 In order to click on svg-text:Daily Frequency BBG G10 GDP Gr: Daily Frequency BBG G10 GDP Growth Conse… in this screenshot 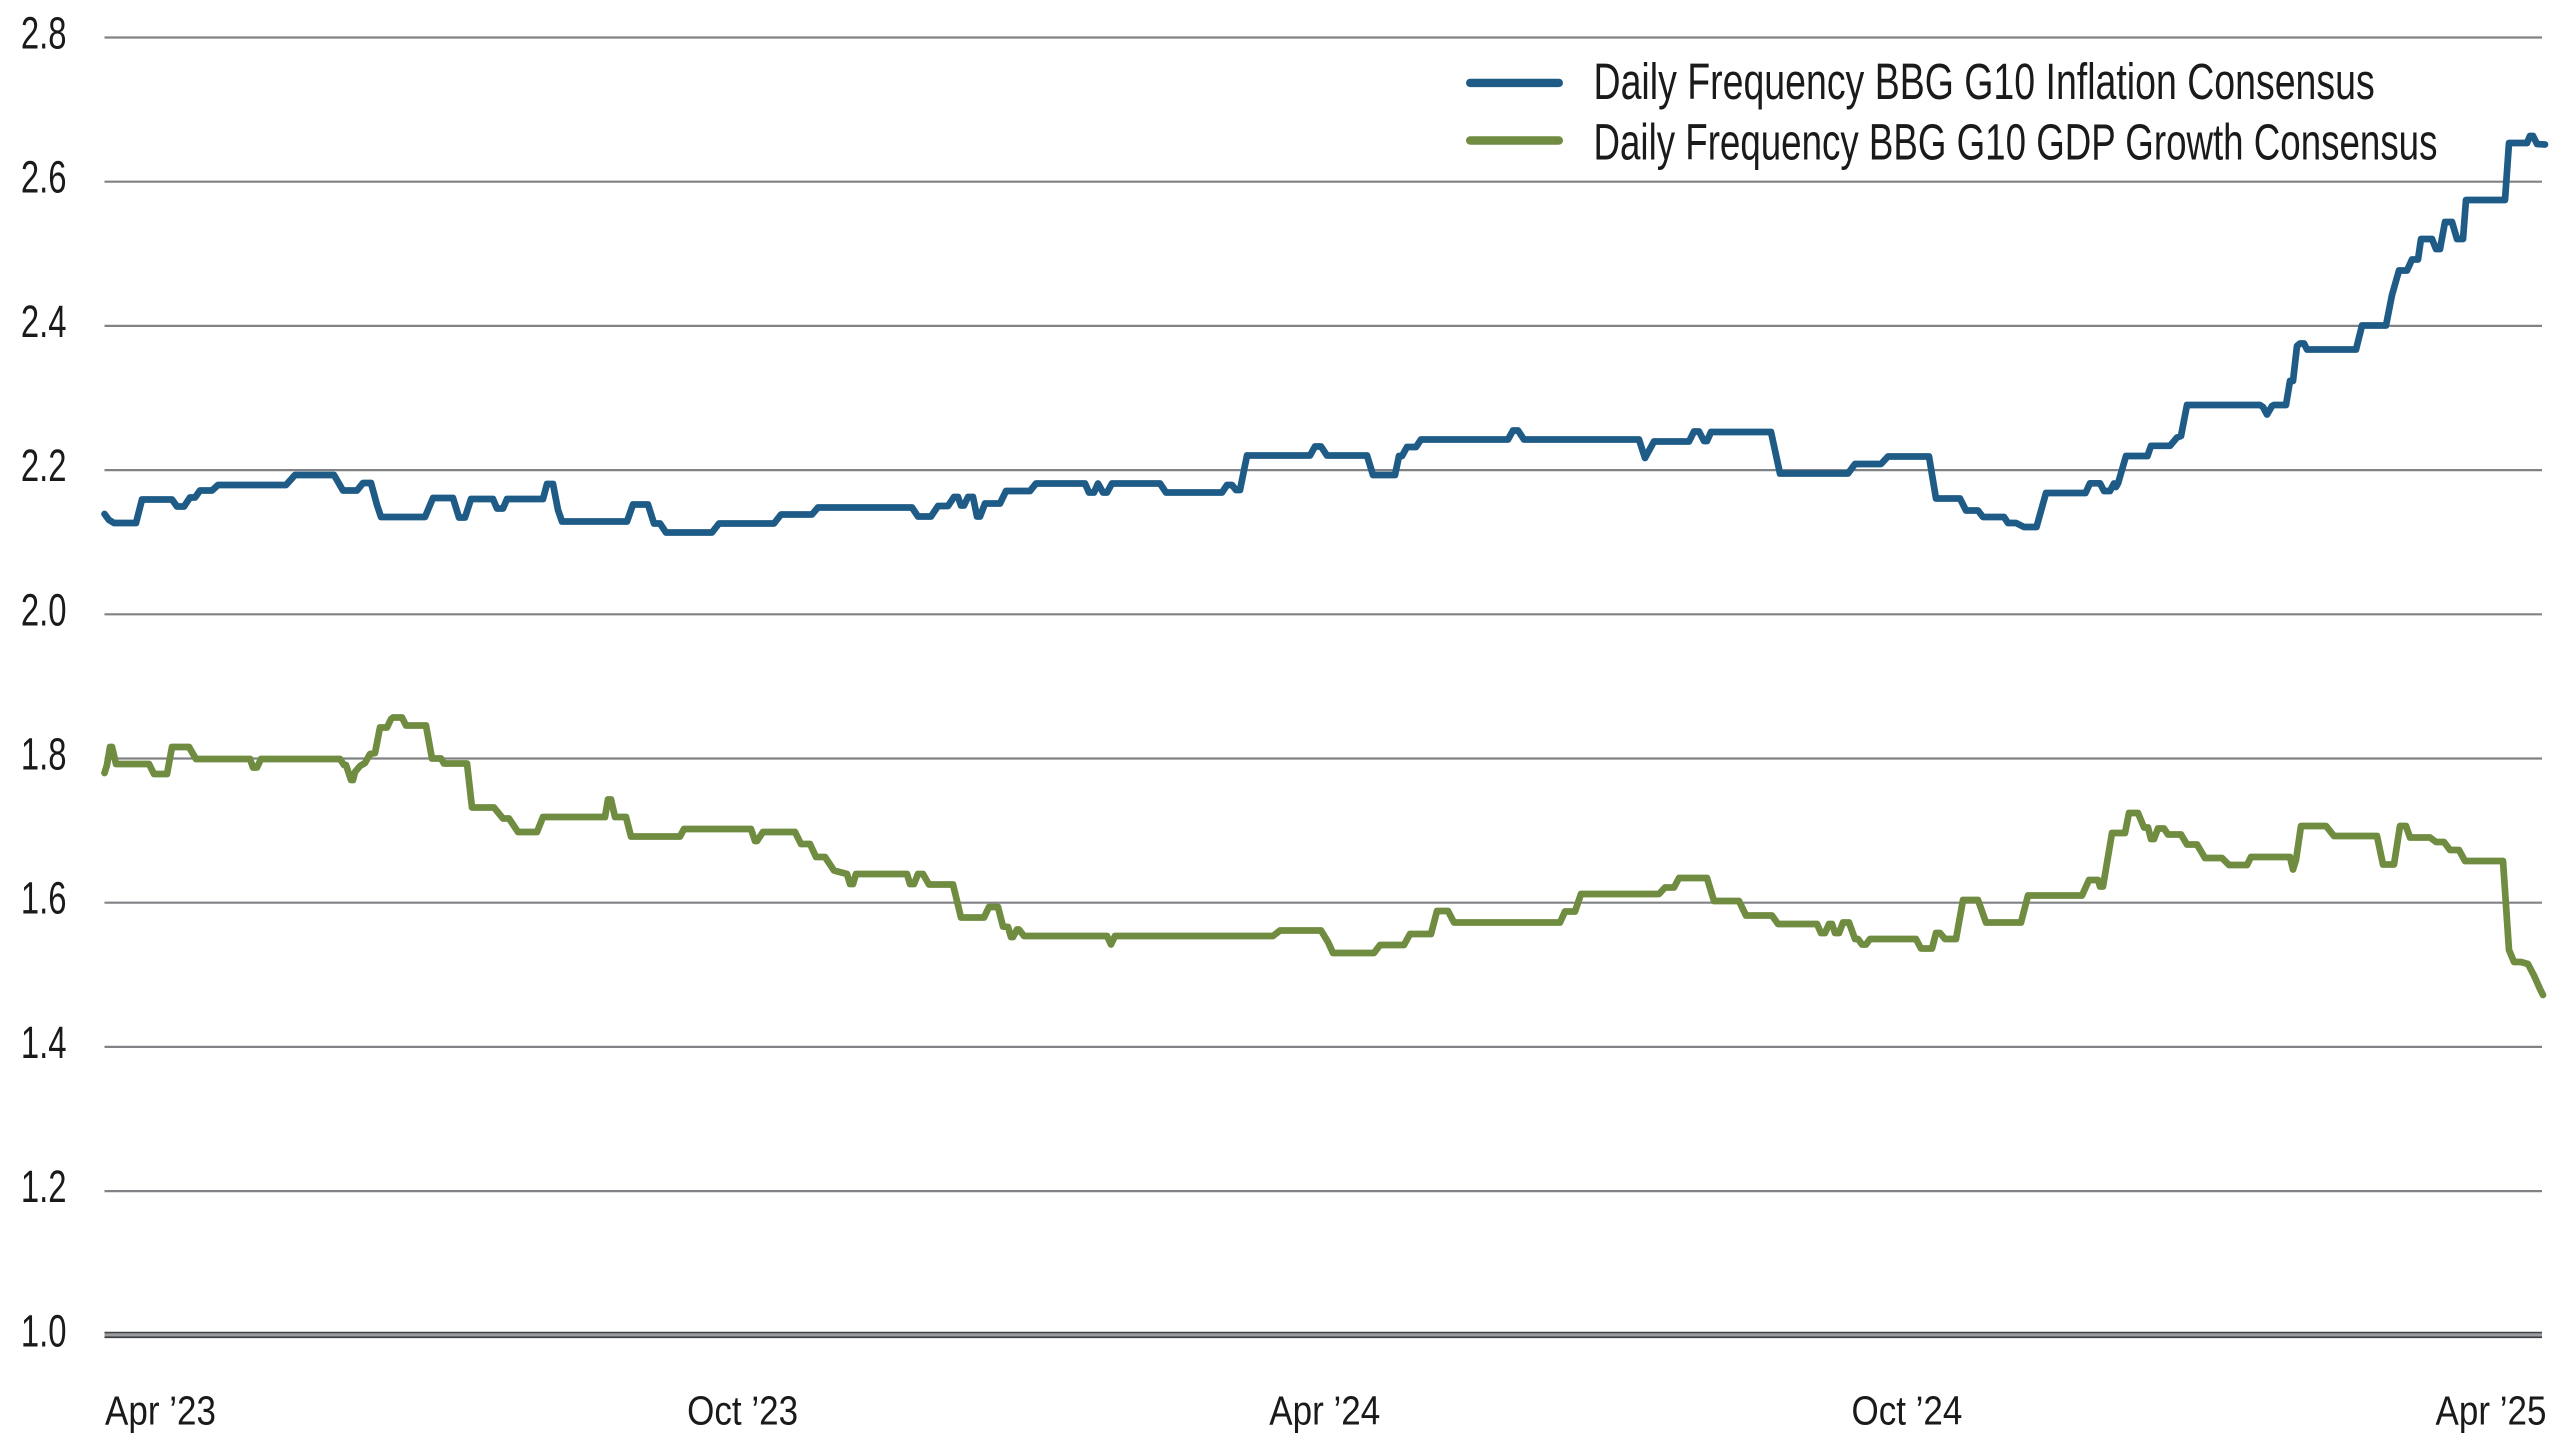, I will do `click(2016, 143)`.